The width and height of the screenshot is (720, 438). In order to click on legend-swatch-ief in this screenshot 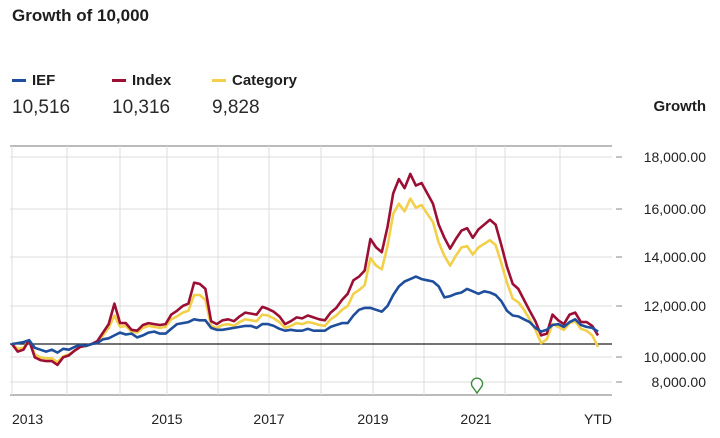, I will do `click(19, 80)`.